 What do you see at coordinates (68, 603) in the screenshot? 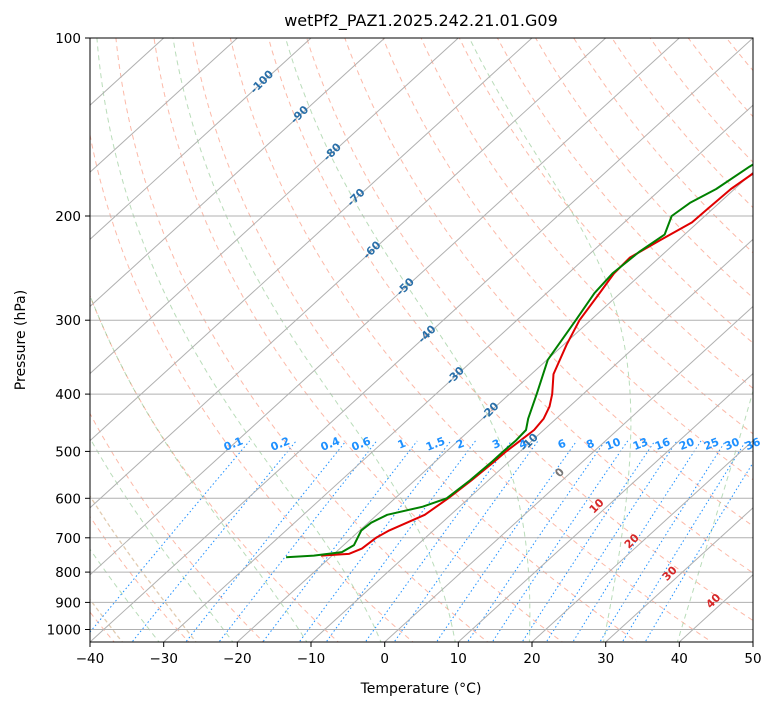
I see `y-tick-label: 900` at bounding box center [68, 603].